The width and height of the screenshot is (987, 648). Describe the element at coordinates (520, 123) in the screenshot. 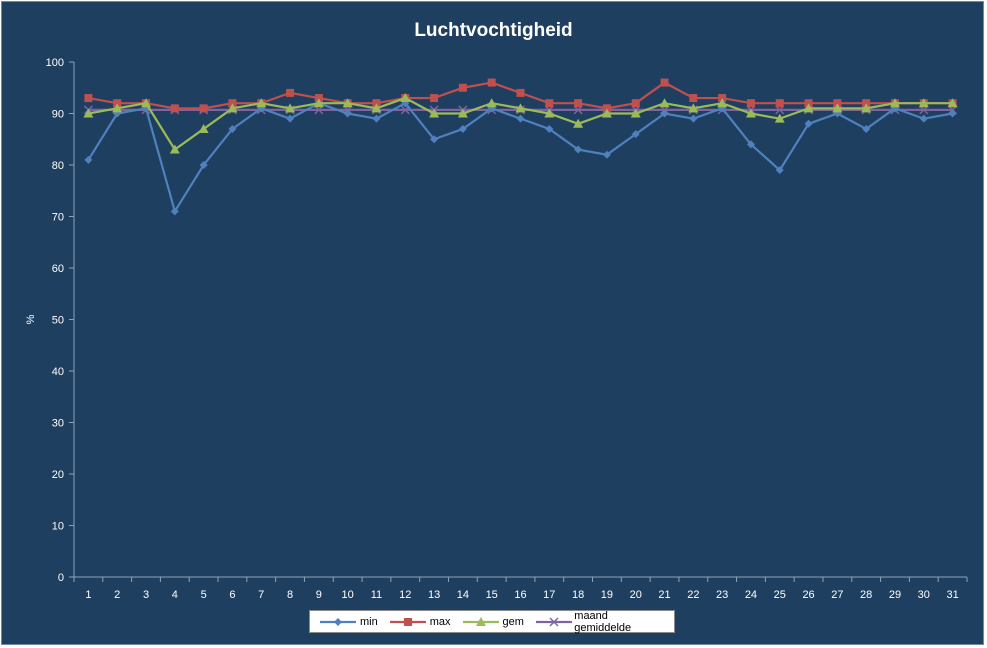

I see `series-gem` at that location.